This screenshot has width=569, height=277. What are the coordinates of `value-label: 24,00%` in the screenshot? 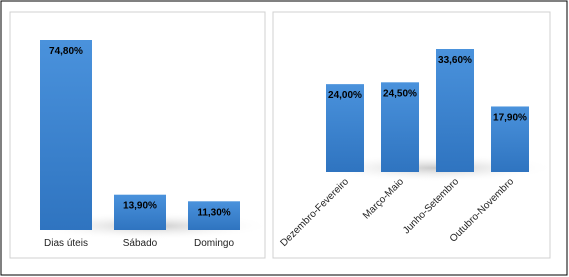 It's located at (345, 95).